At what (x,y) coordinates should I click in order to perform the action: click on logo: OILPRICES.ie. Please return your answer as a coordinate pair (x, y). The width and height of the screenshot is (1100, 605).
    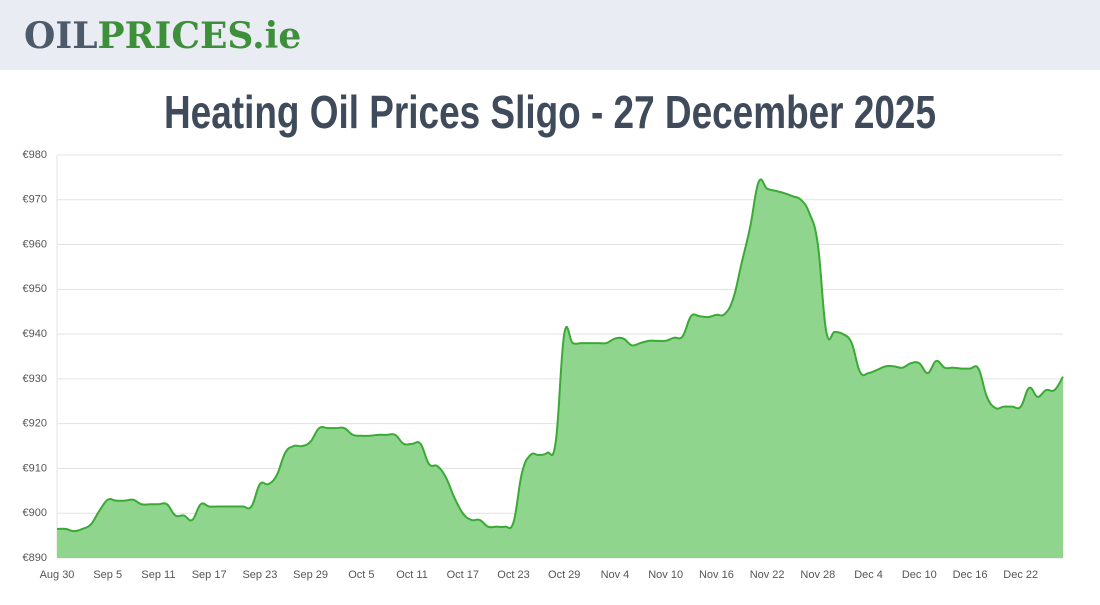
    Looking at the image, I should click on (162, 36).